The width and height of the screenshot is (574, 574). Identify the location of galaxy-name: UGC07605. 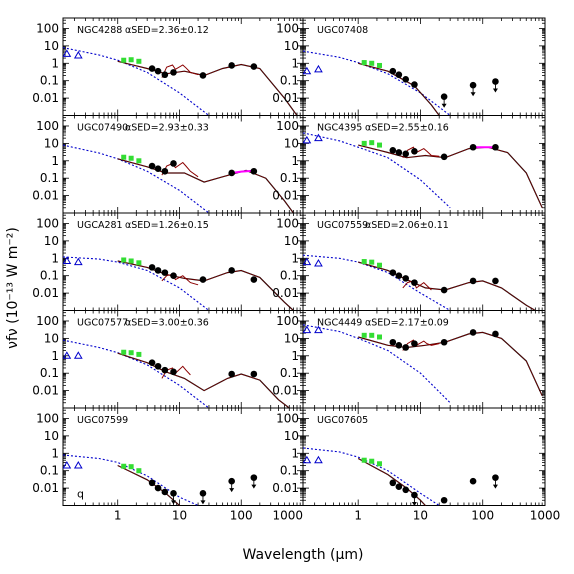
(342, 420).